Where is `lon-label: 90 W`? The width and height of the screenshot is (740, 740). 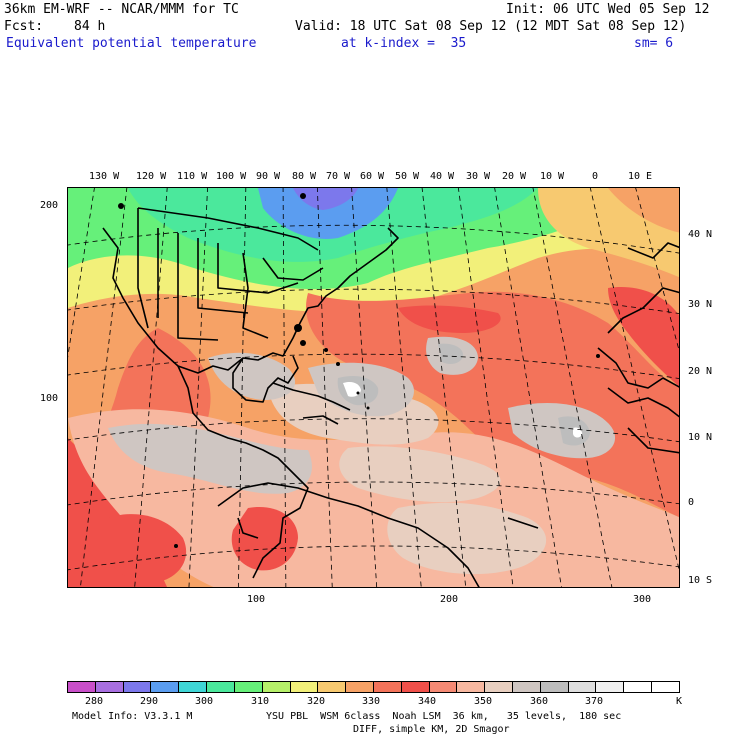
lon-label: 90 W is located at coordinates (268, 176).